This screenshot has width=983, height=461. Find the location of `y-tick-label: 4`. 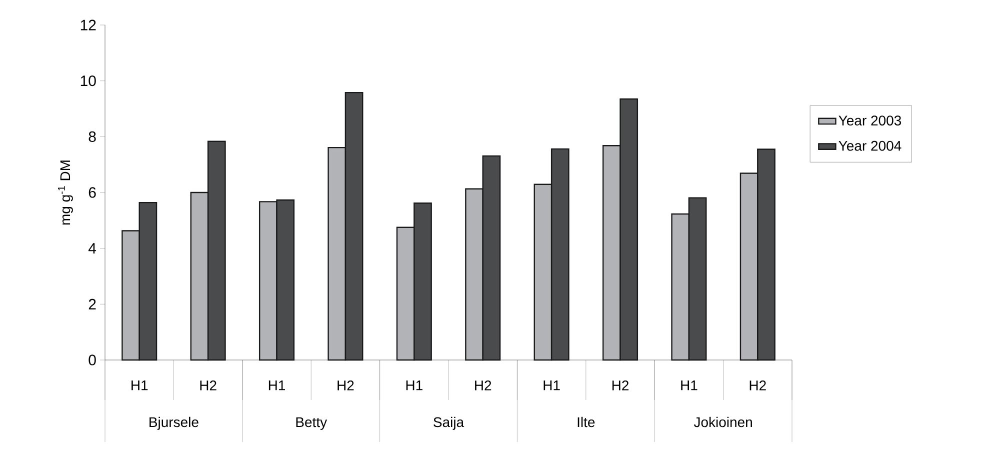

y-tick-label: 4 is located at coordinates (92, 248).